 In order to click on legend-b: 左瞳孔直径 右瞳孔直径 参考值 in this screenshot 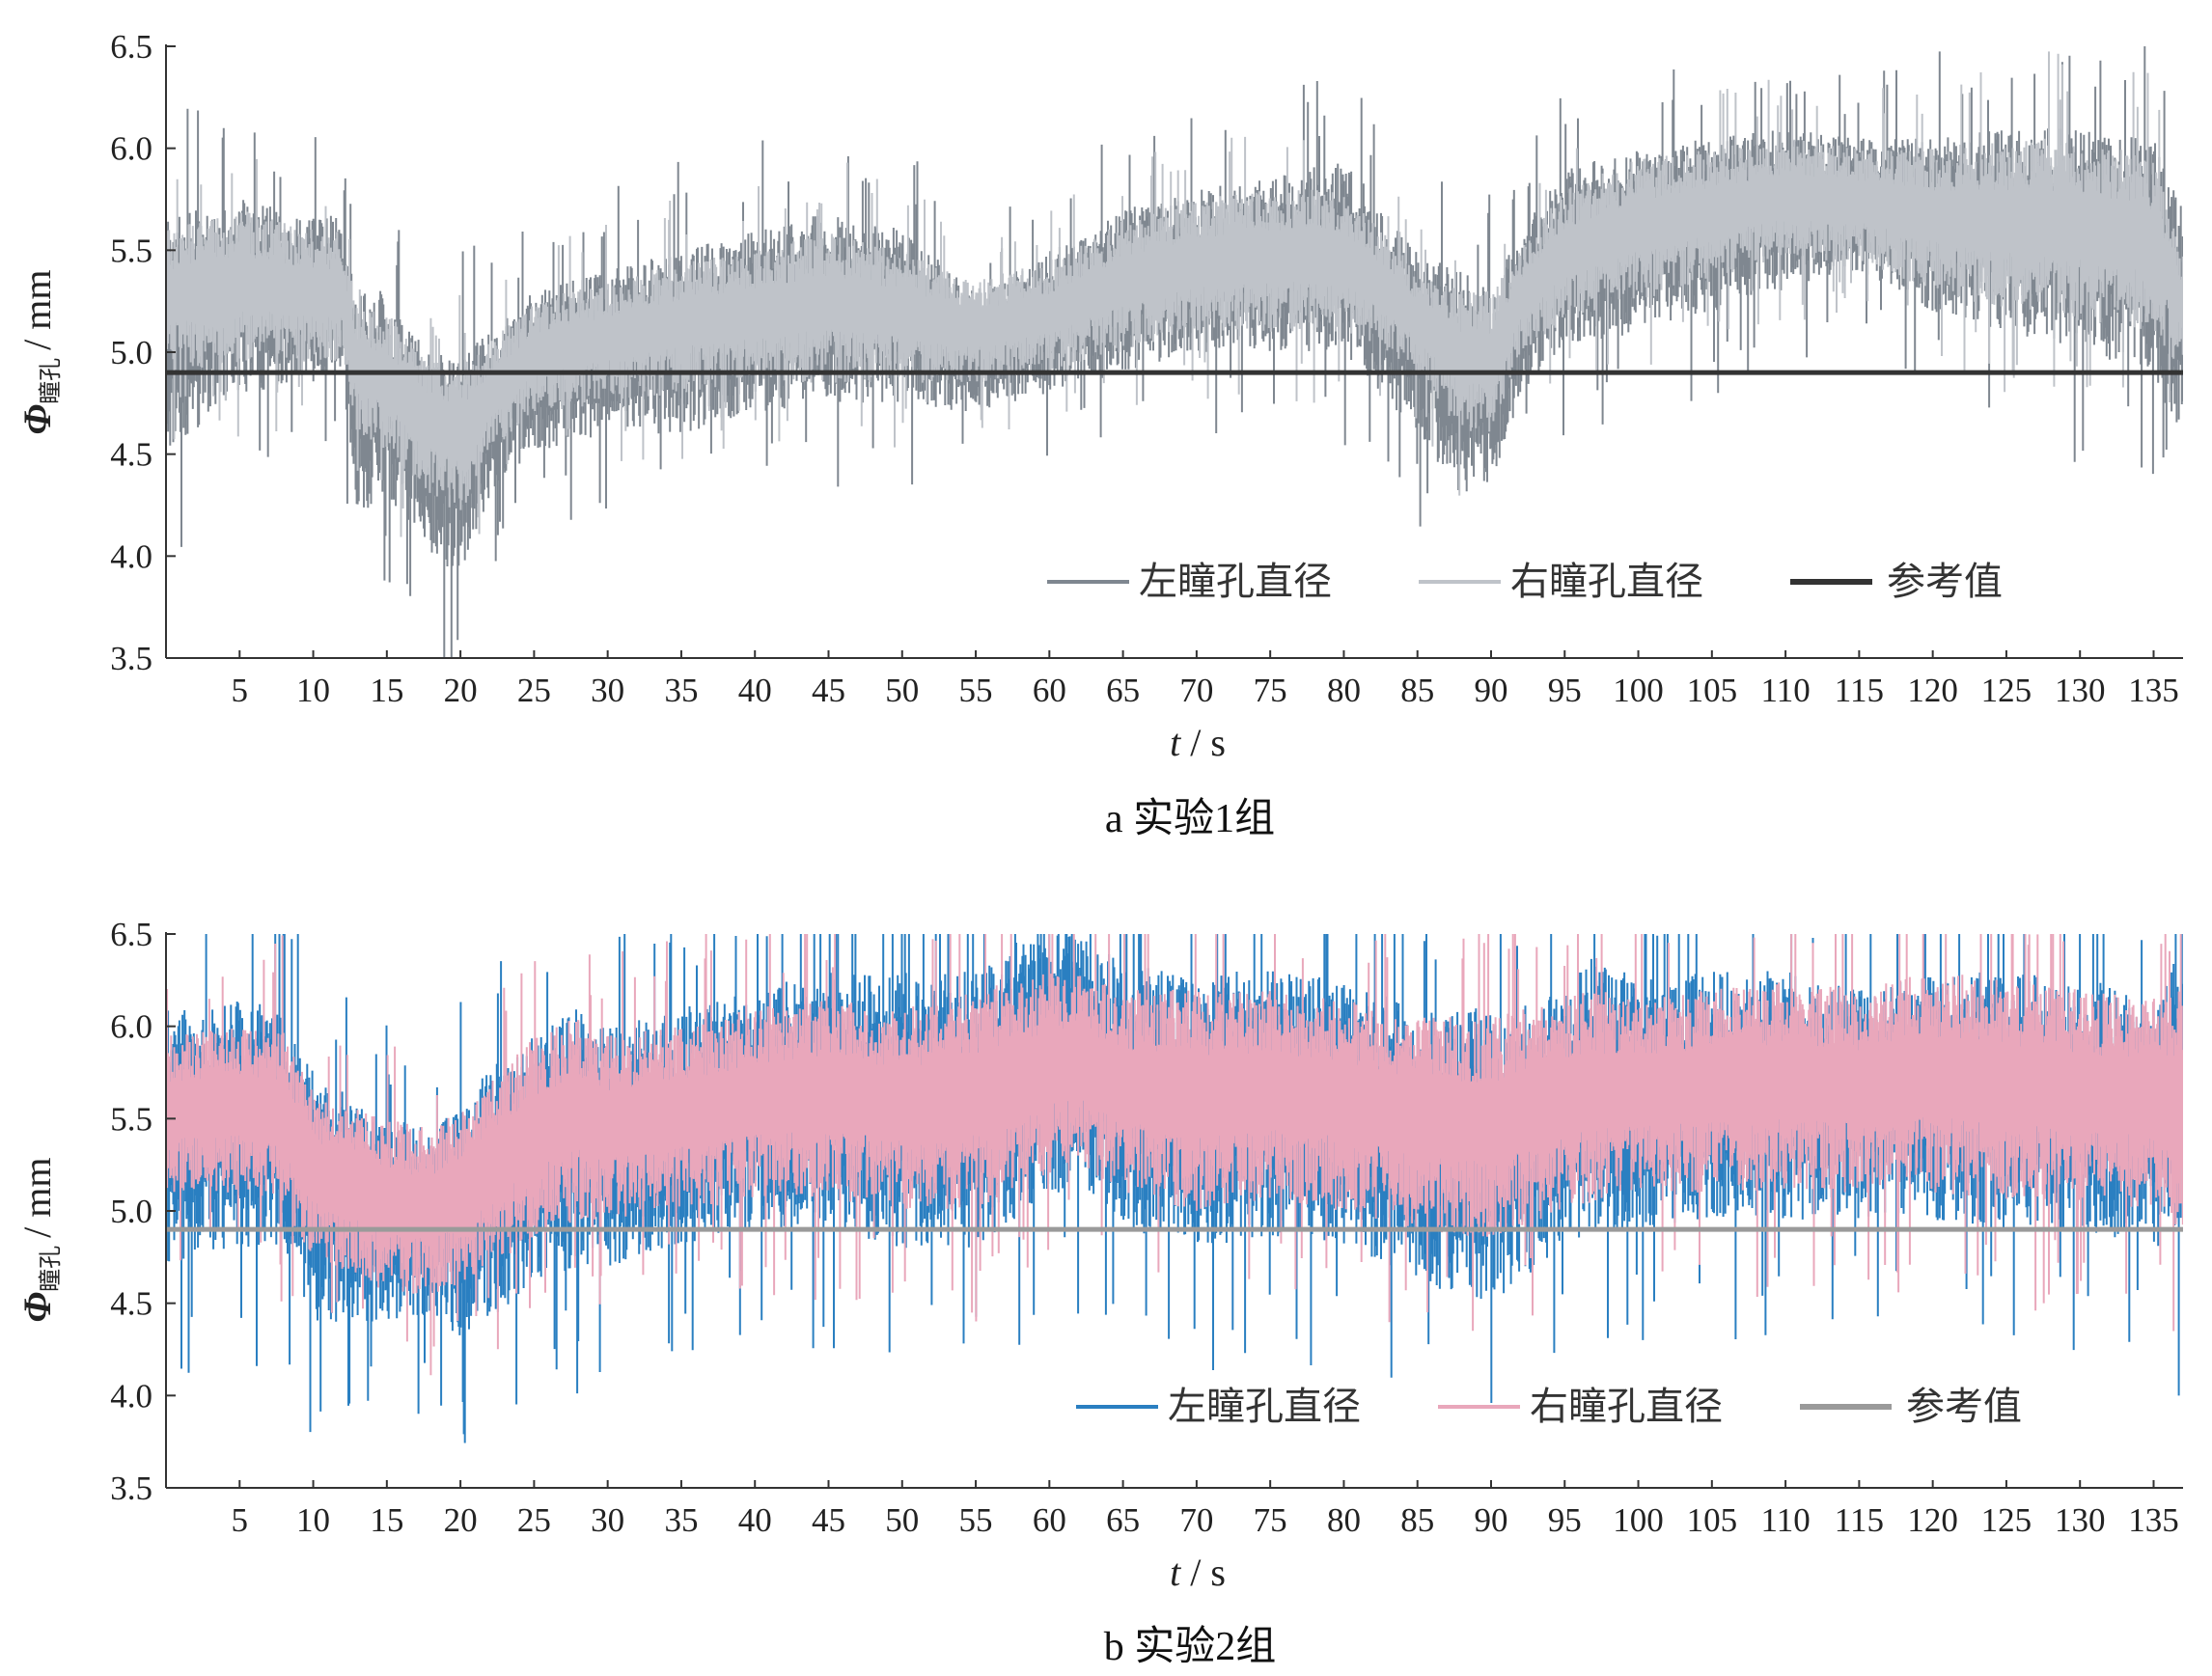, I will do `click(1549, 1407)`.